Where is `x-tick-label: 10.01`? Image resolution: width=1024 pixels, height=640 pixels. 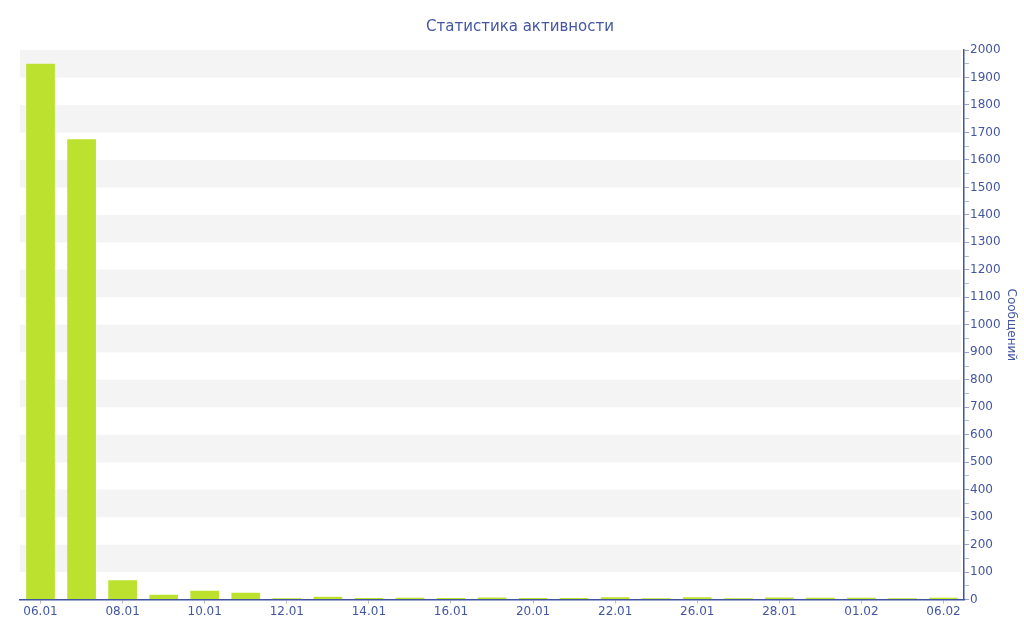 x-tick-label: 10.01 is located at coordinates (204, 610).